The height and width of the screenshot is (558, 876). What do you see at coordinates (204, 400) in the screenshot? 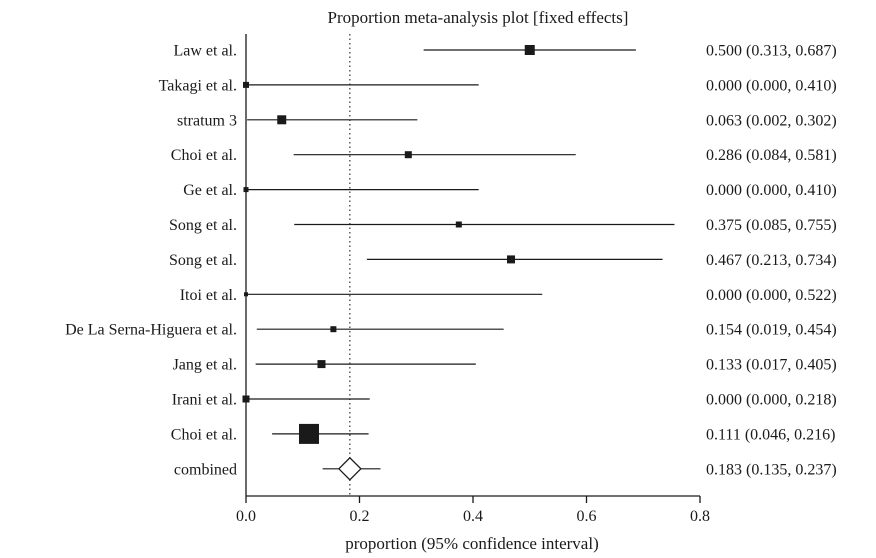
I see `study-label: Irani et al.` at bounding box center [204, 400].